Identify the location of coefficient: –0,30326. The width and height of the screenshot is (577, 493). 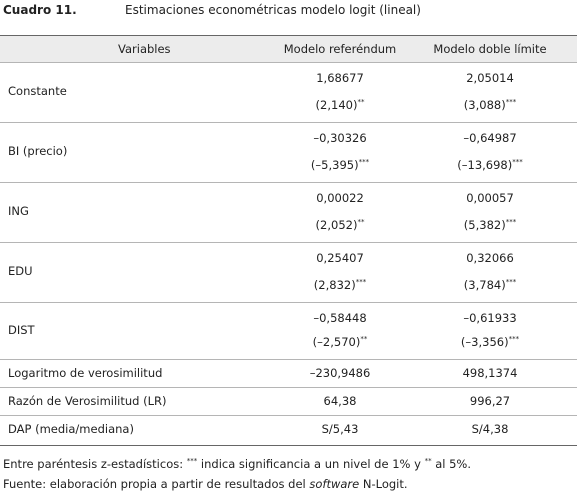
(340, 138).